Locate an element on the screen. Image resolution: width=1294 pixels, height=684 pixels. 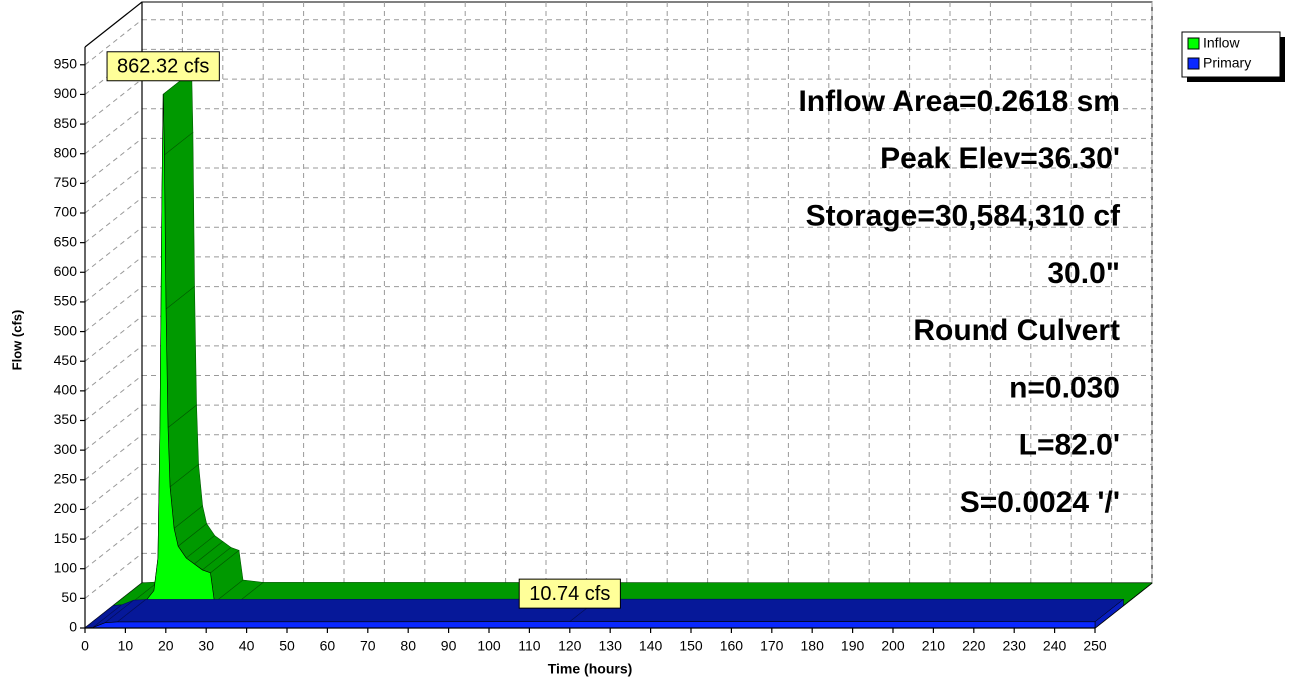
annotation: 30.0" is located at coordinates (1083, 273).